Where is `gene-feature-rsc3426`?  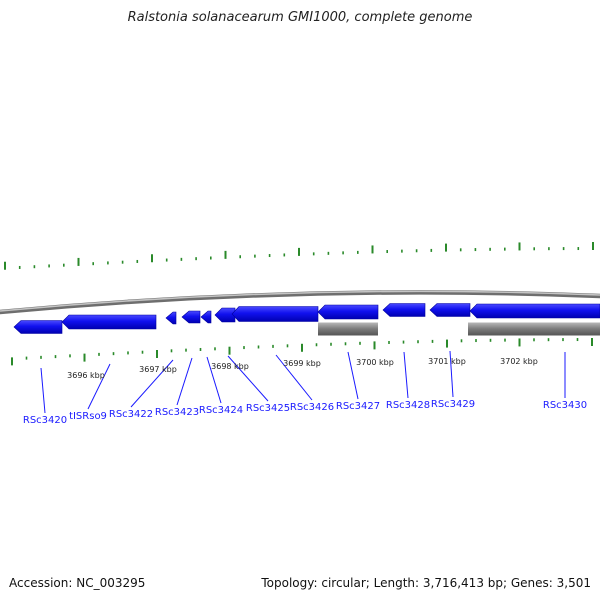
gene-feature-rsc3426 is located at coordinates (275, 314).